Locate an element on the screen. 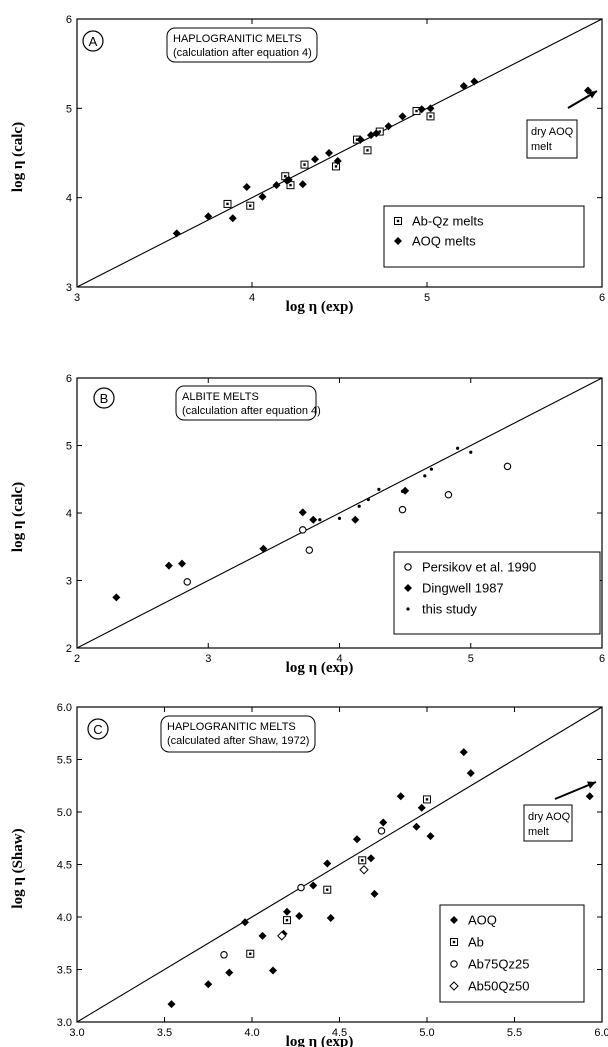 The image size is (608, 1047). series-this-study is located at coordinates (395, 484).